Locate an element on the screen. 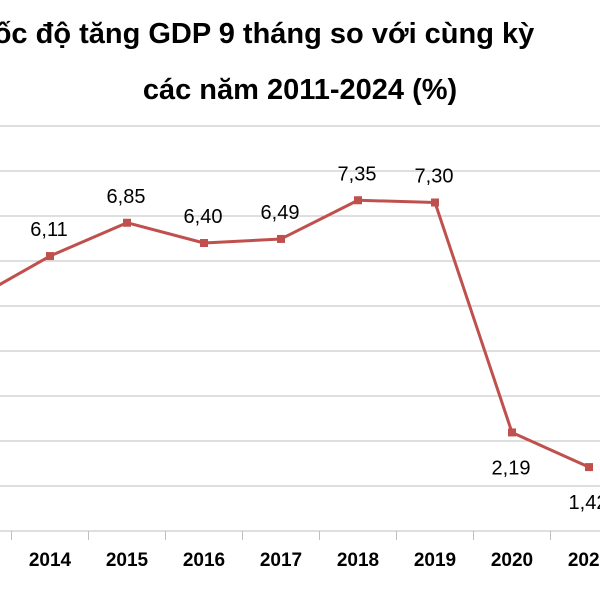 The height and width of the screenshot is (600, 600). x-tick-label: 2021 is located at coordinates (584, 560).